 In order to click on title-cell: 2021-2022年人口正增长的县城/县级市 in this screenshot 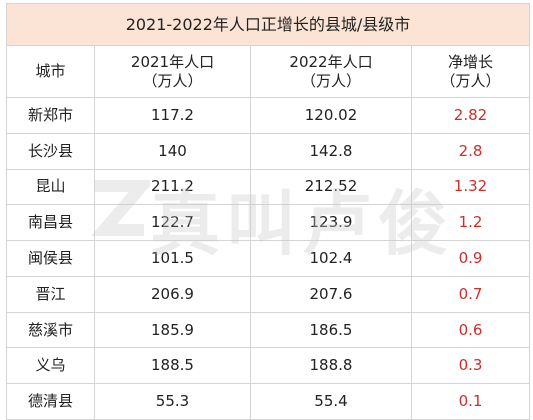, I will do `click(268, 24)`.